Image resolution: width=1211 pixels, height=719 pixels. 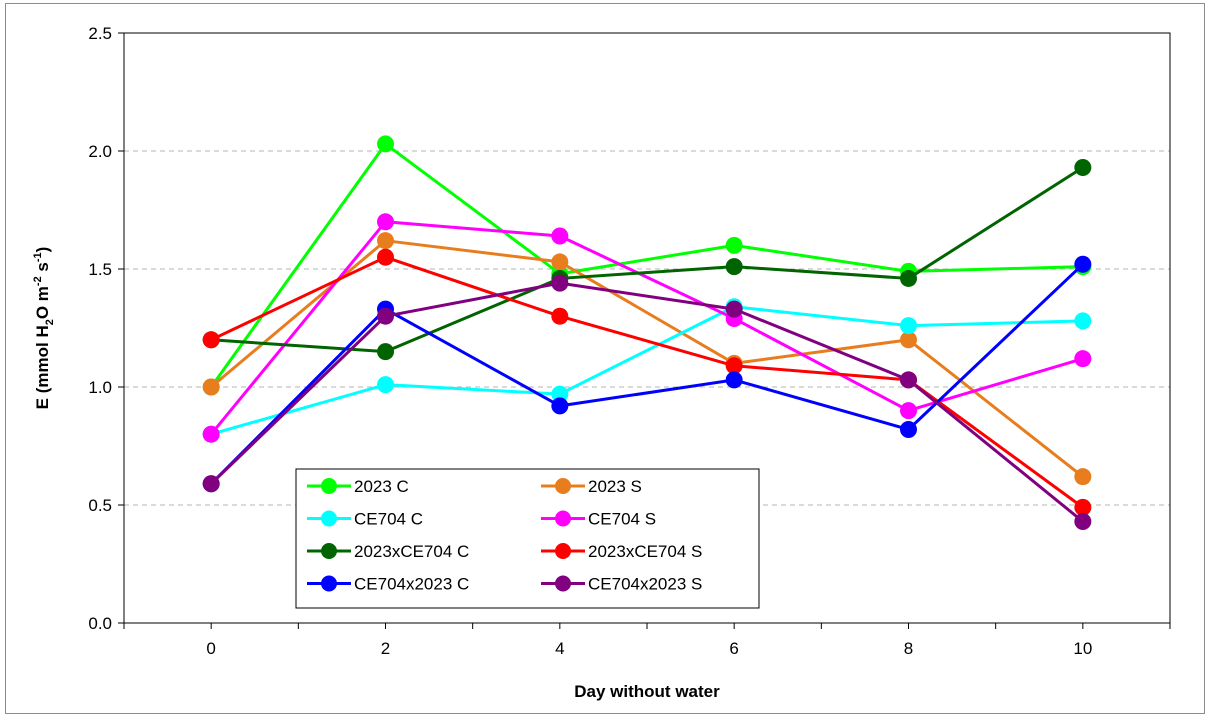 What do you see at coordinates (44, 328) in the screenshot?
I see `y-axis-title: E (mmol H2O m-2 s-1)` at bounding box center [44, 328].